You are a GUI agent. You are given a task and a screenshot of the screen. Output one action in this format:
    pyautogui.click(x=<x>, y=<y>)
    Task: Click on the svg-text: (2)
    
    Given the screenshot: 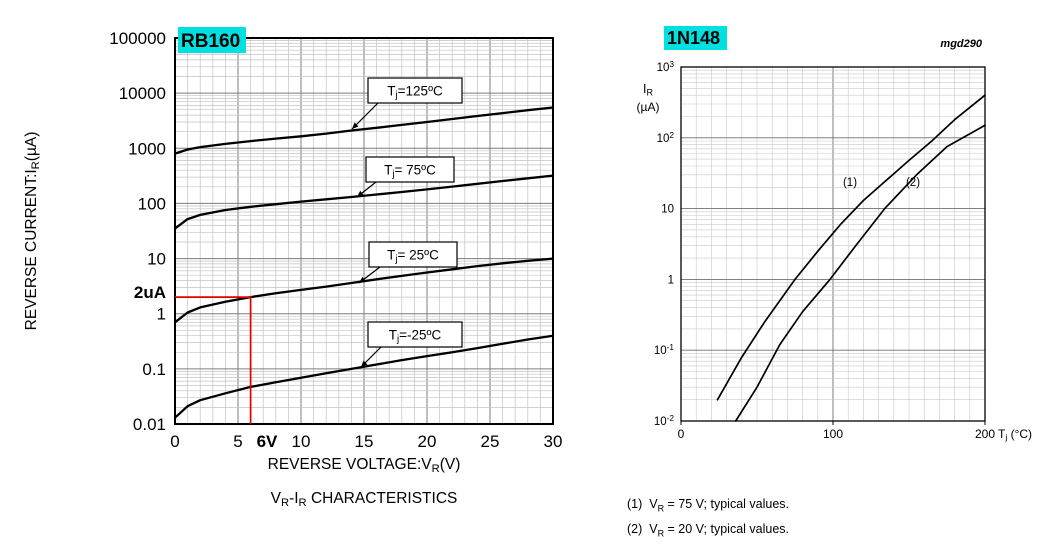 What is the action you would take?
    pyautogui.click(x=913, y=183)
    